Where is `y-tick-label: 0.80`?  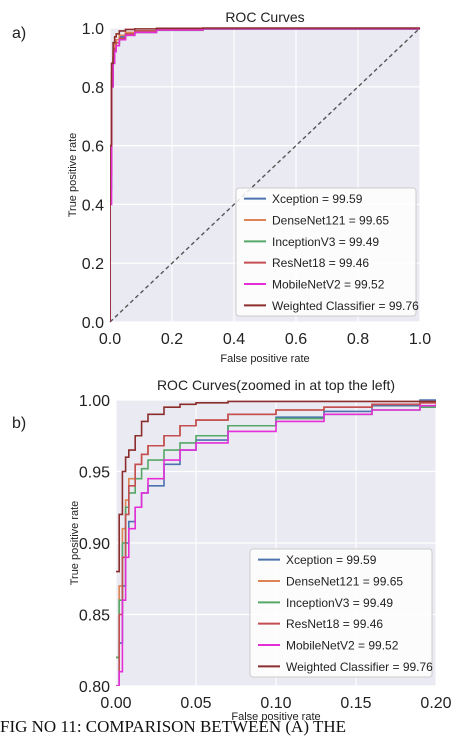
y-tick-label: 0.80 is located at coordinates (94, 687).